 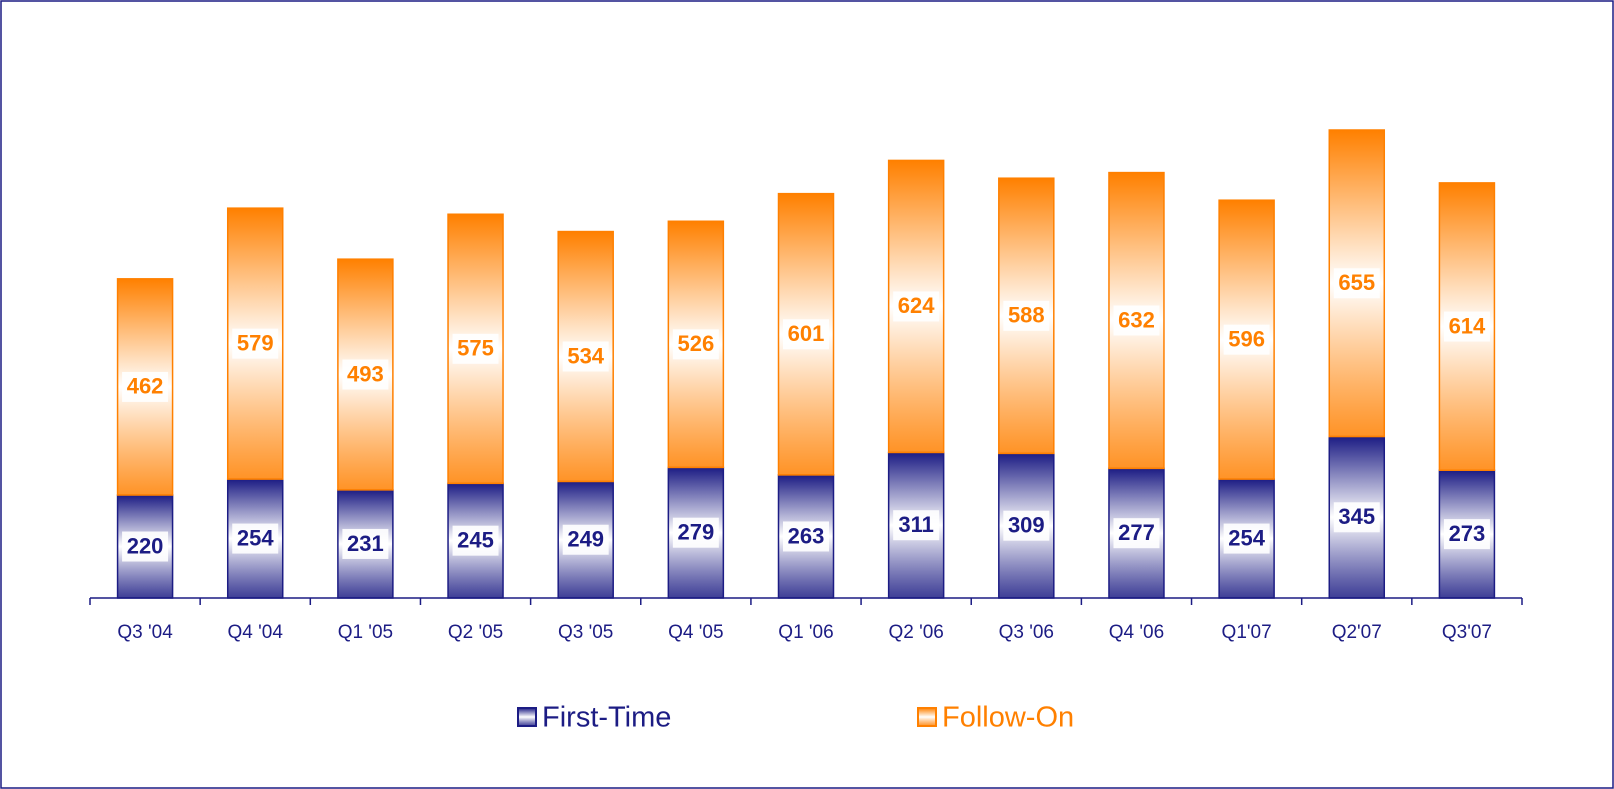 I want to click on data-label: 534, so click(x=585, y=355).